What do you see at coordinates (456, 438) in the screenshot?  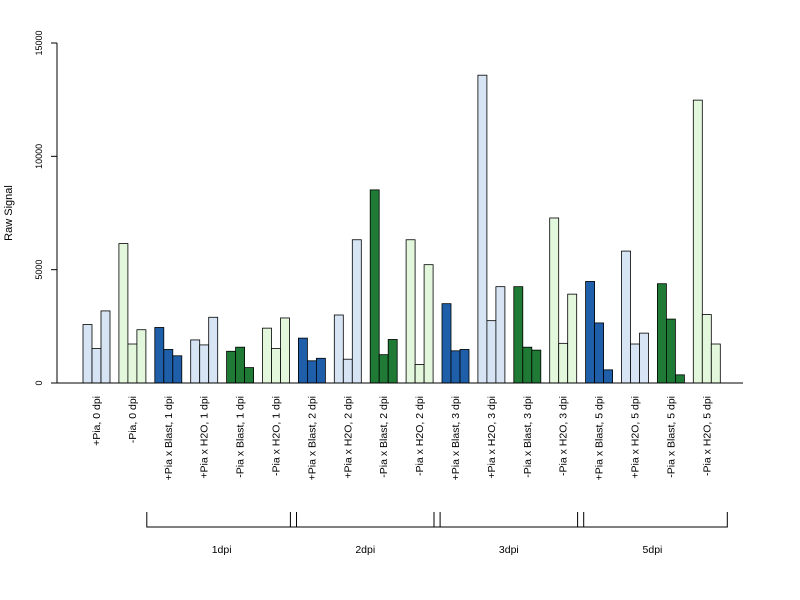 I see `category-label: +Pia x Blast, 3 dpi` at bounding box center [456, 438].